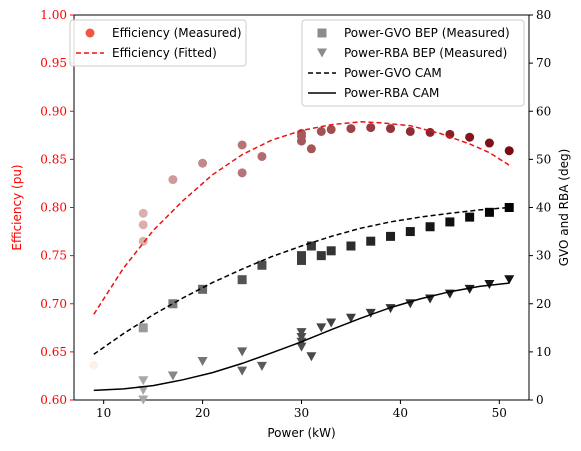 Image resolution: width=581 pixels, height=451 pixels. I want to click on y-right-tick-label: 0, so click(540, 400).